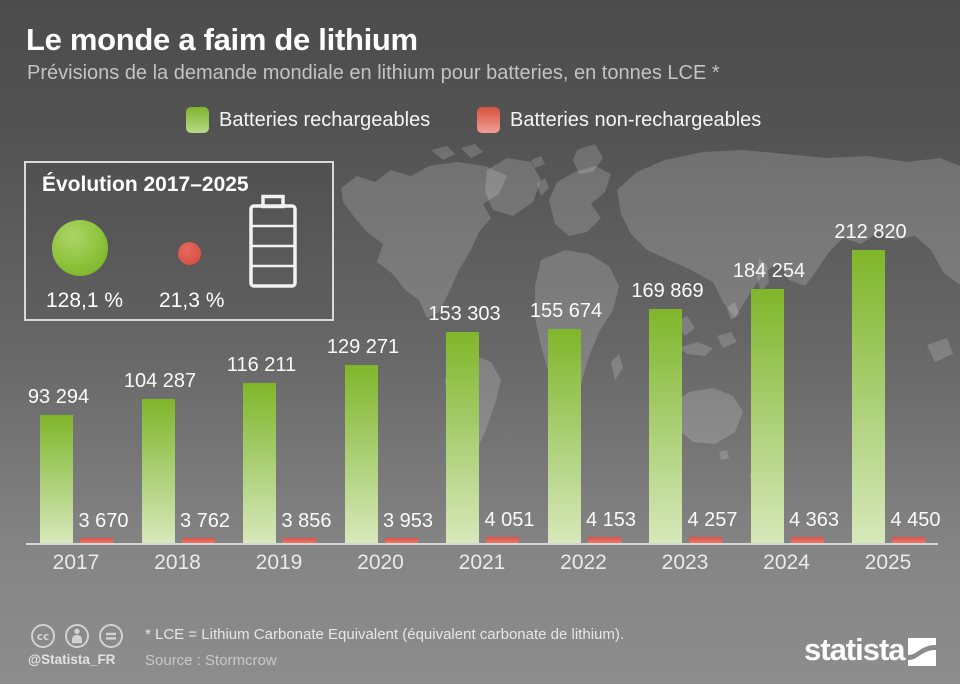  I want to click on madagascar, so click(617, 367).